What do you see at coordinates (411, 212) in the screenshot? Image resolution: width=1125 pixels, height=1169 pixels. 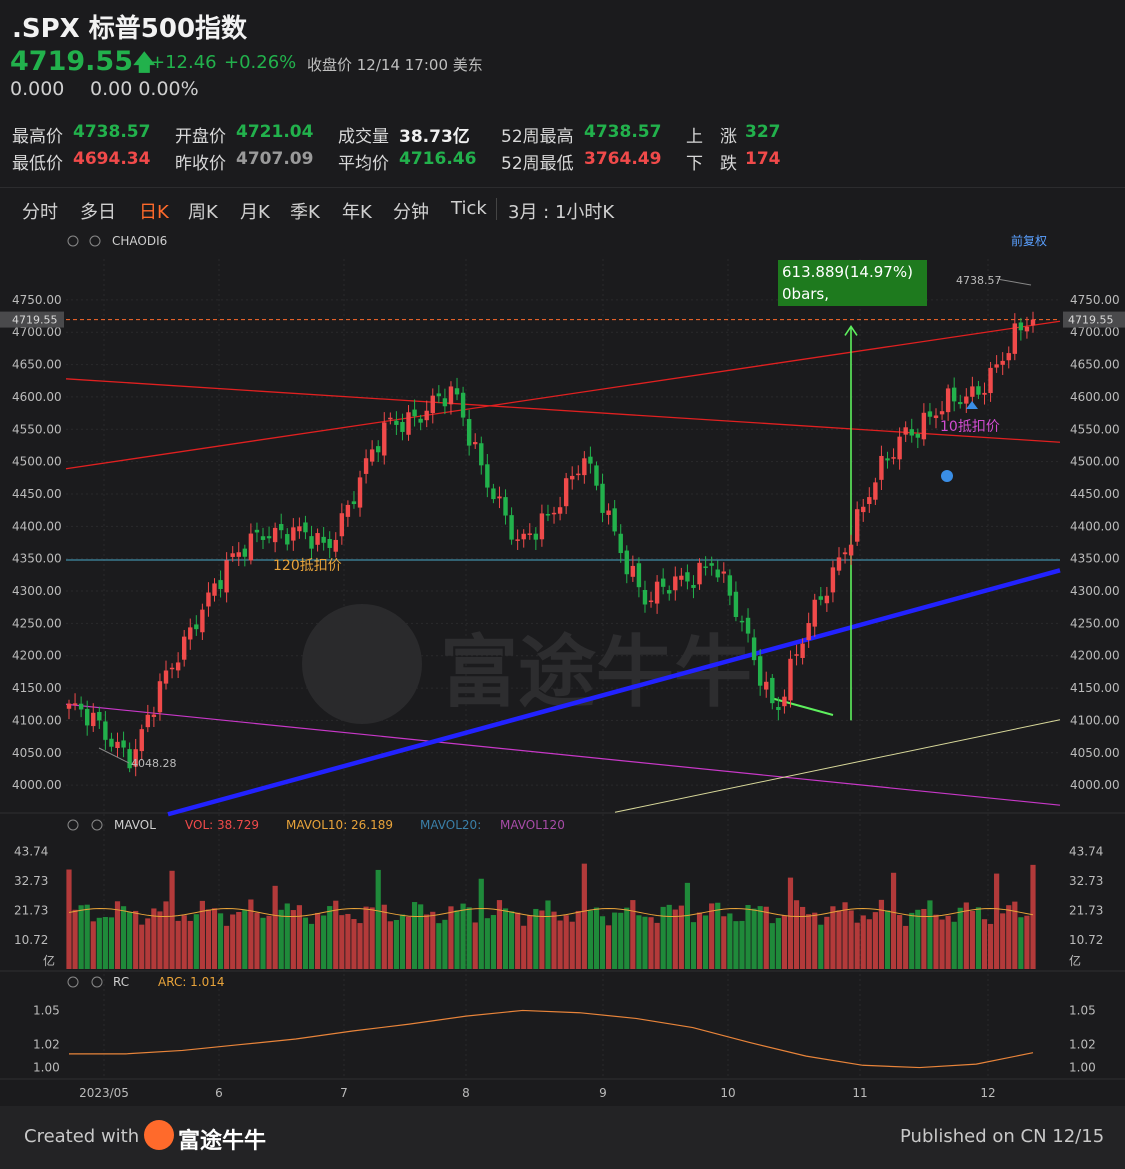 I see `tab-7: 分钟` at bounding box center [411, 212].